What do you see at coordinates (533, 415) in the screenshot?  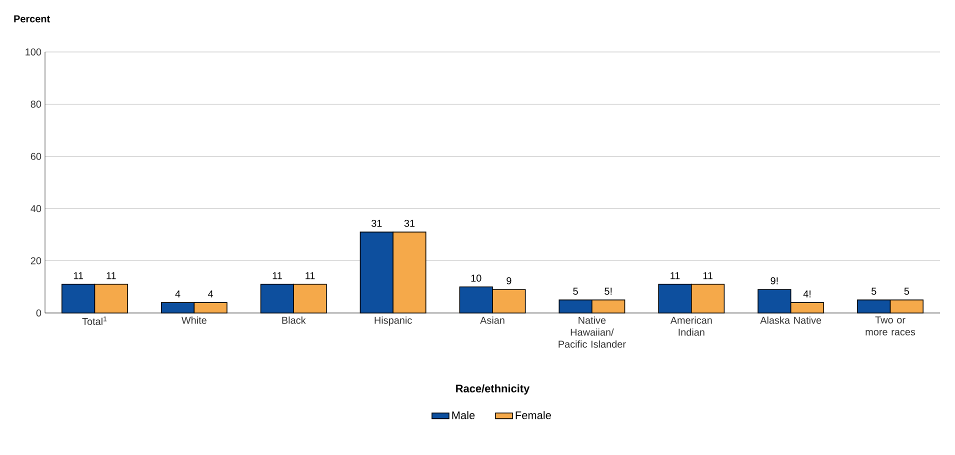 I see `legend-label: Female` at bounding box center [533, 415].